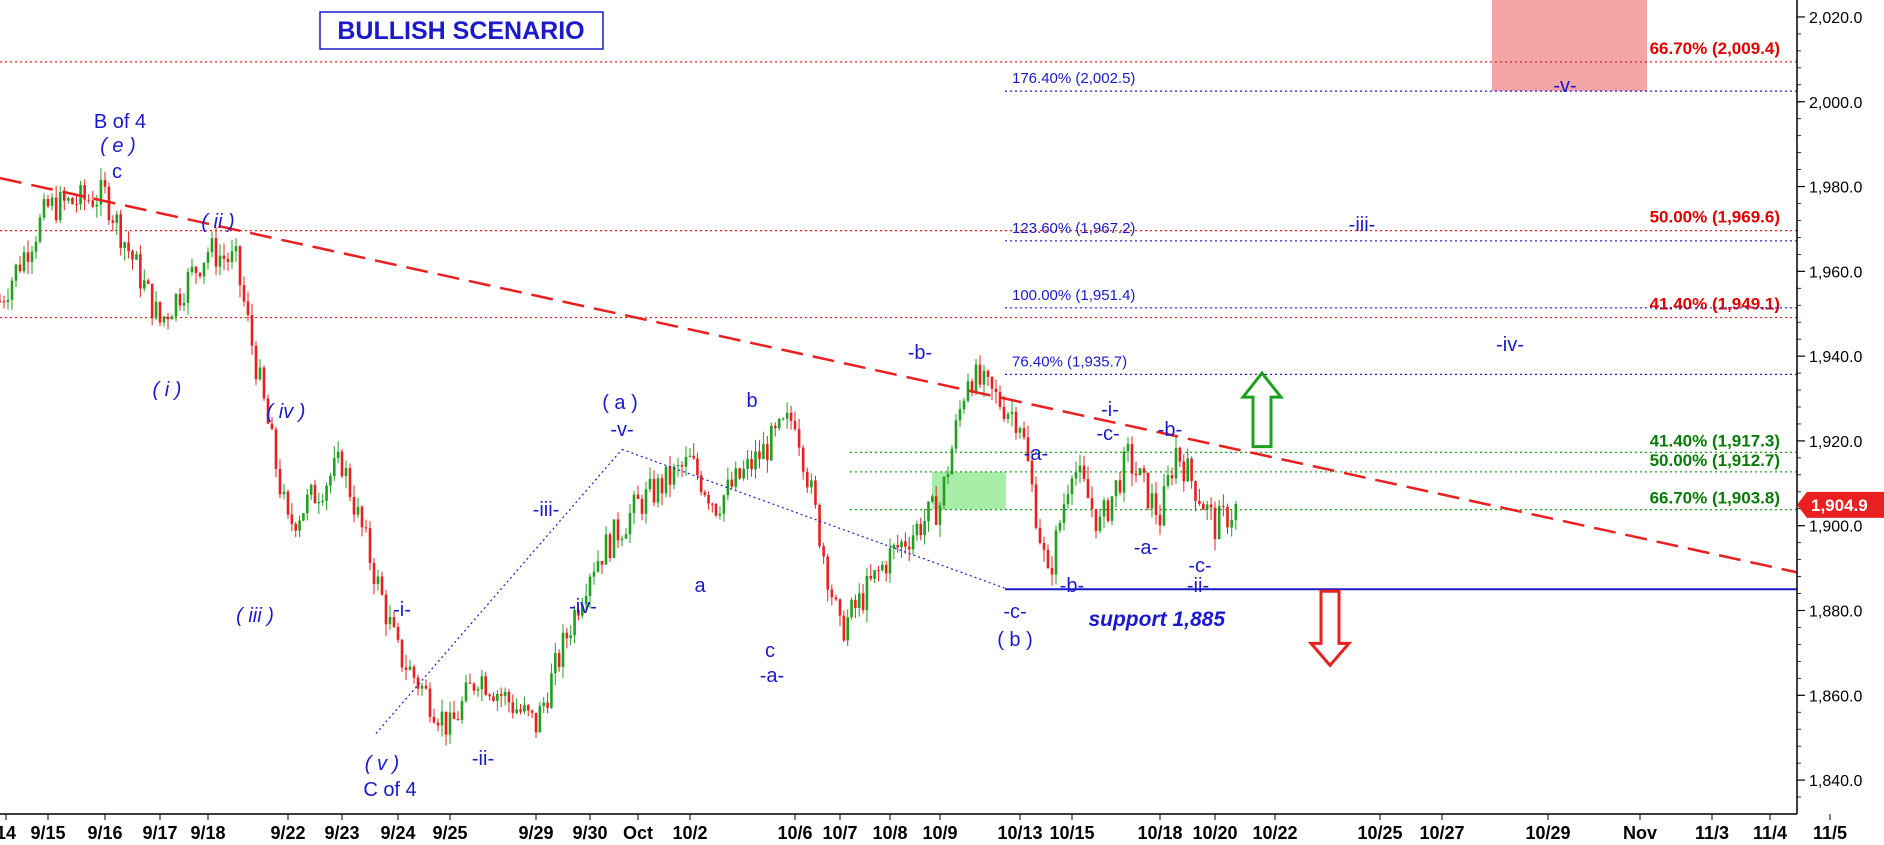 The height and width of the screenshot is (845, 1884). I want to click on fib-blue-label: 123.60% (1,967.2), so click(1073, 228).